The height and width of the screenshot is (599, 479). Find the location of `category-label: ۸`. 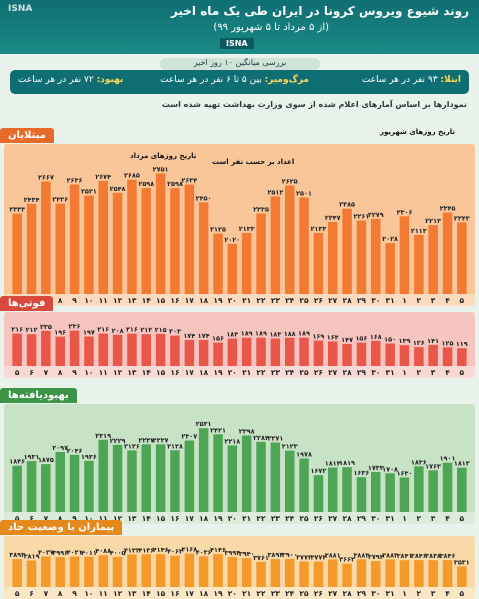

category-label: ۸ is located at coordinates (60, 372).